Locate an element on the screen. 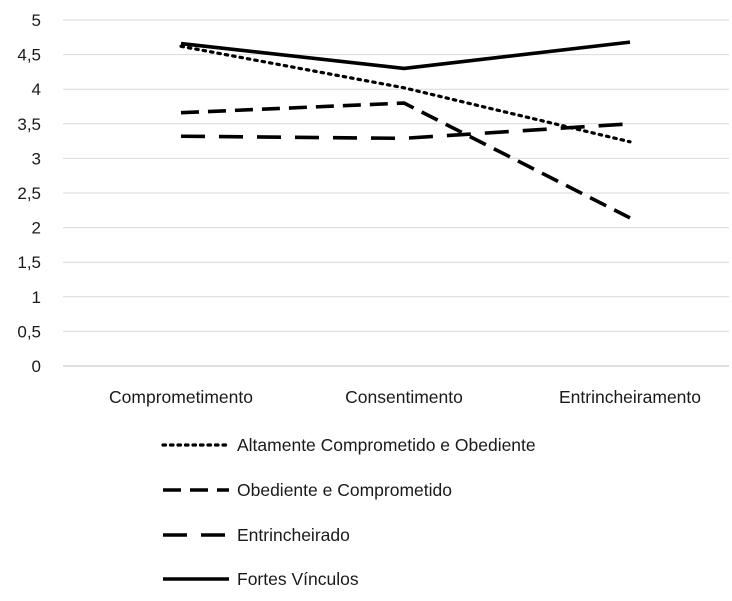  legend-label: Obediente e Comprometido is located at coordinates (344, 490).